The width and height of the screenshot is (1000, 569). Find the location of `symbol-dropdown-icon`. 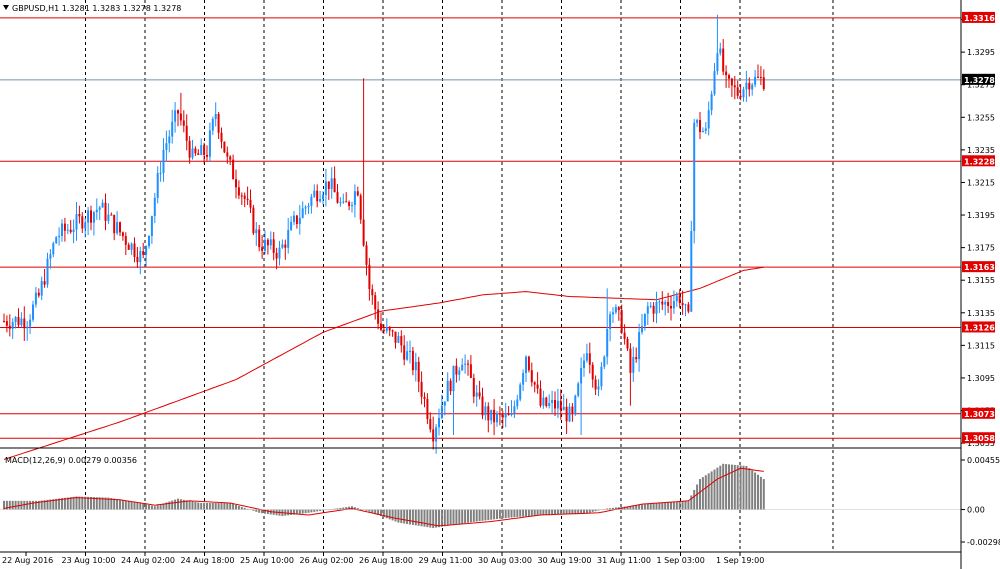

symbol-dropdown-icon is located at coordinates (6, 7).